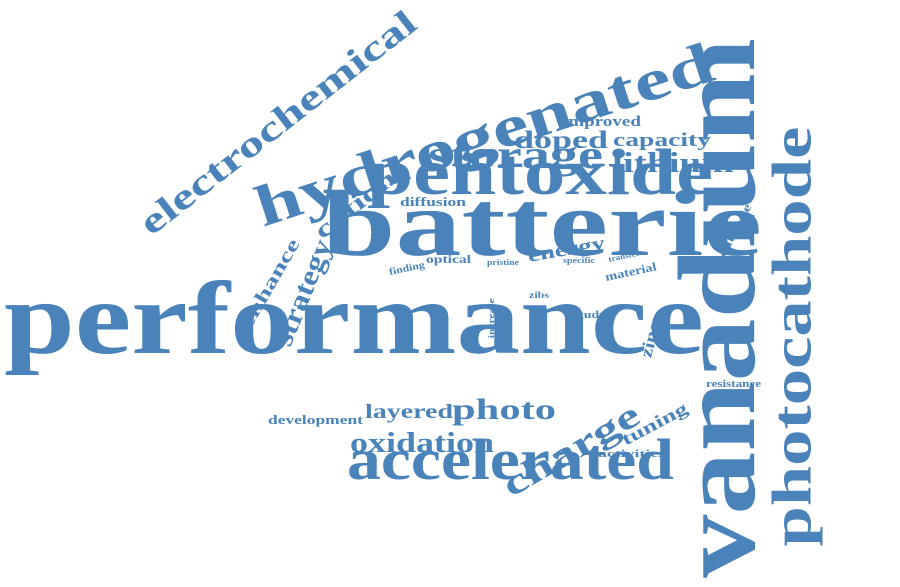  Describe the element at coordinates (422, 444) in the screenshot. I see `word-oxidation: oxidation` at that location.